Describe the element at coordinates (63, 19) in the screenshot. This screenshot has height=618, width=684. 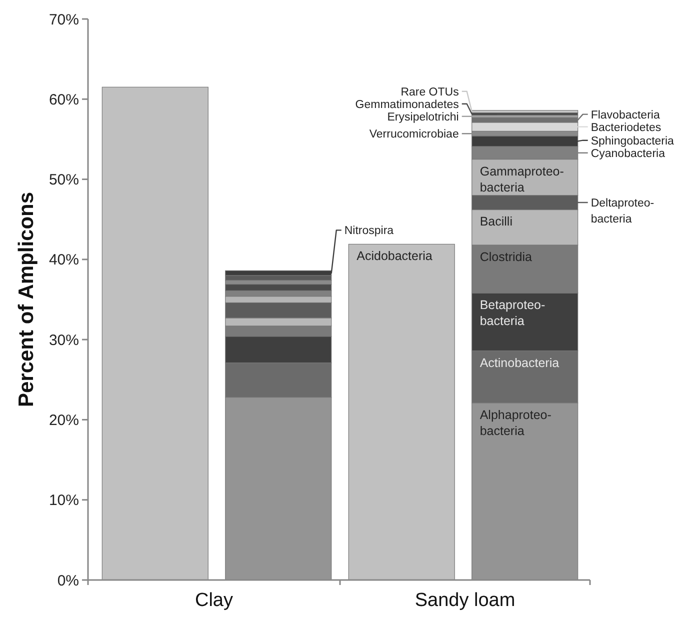
I see `y-tick-label: 70%` at that location.